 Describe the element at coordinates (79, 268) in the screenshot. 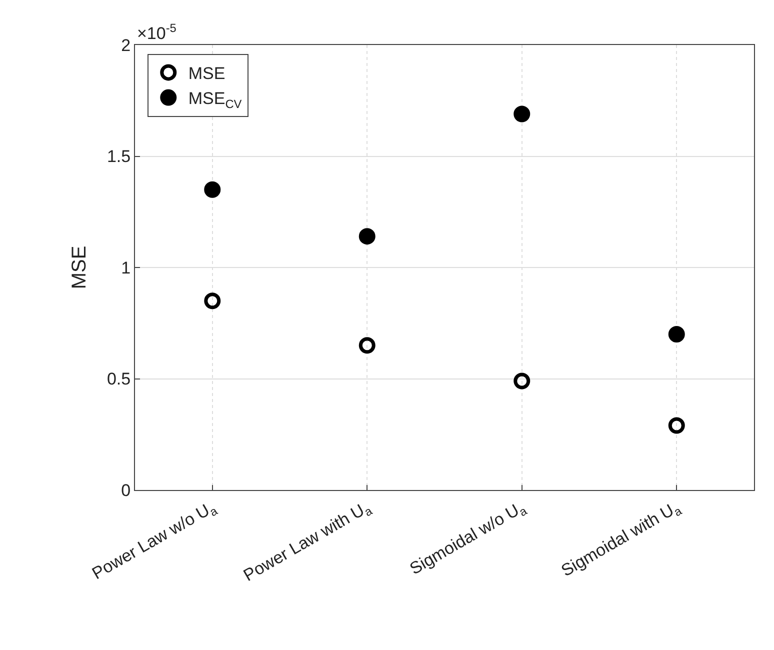

I see `y-axis-title: MSE` at that location.